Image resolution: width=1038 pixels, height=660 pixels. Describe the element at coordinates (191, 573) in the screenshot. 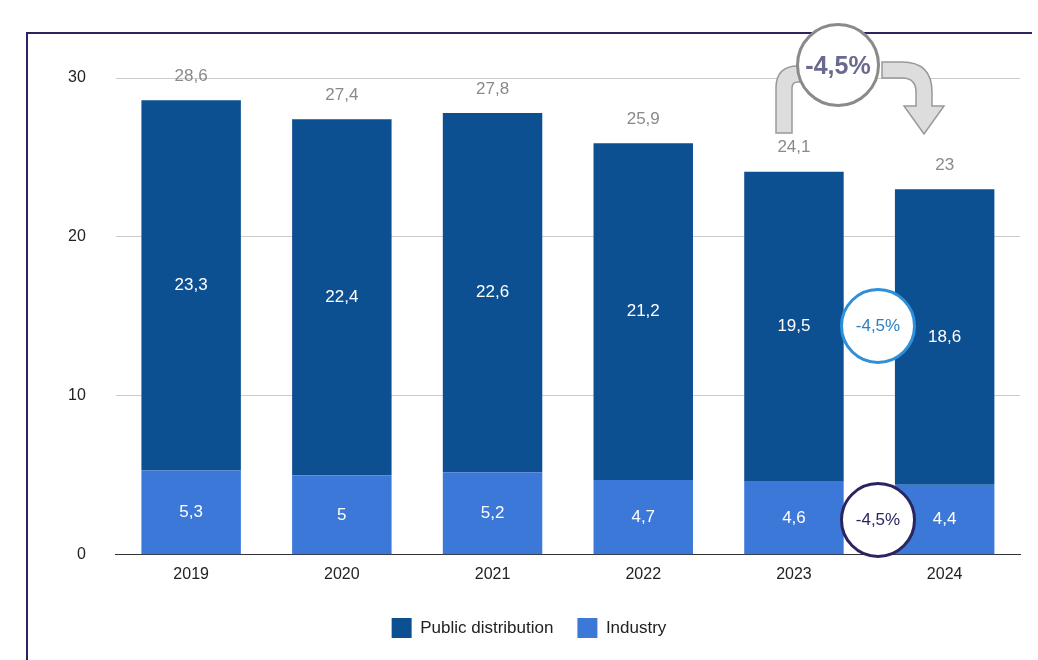

I see `x-tick-label: 2019` at that location.